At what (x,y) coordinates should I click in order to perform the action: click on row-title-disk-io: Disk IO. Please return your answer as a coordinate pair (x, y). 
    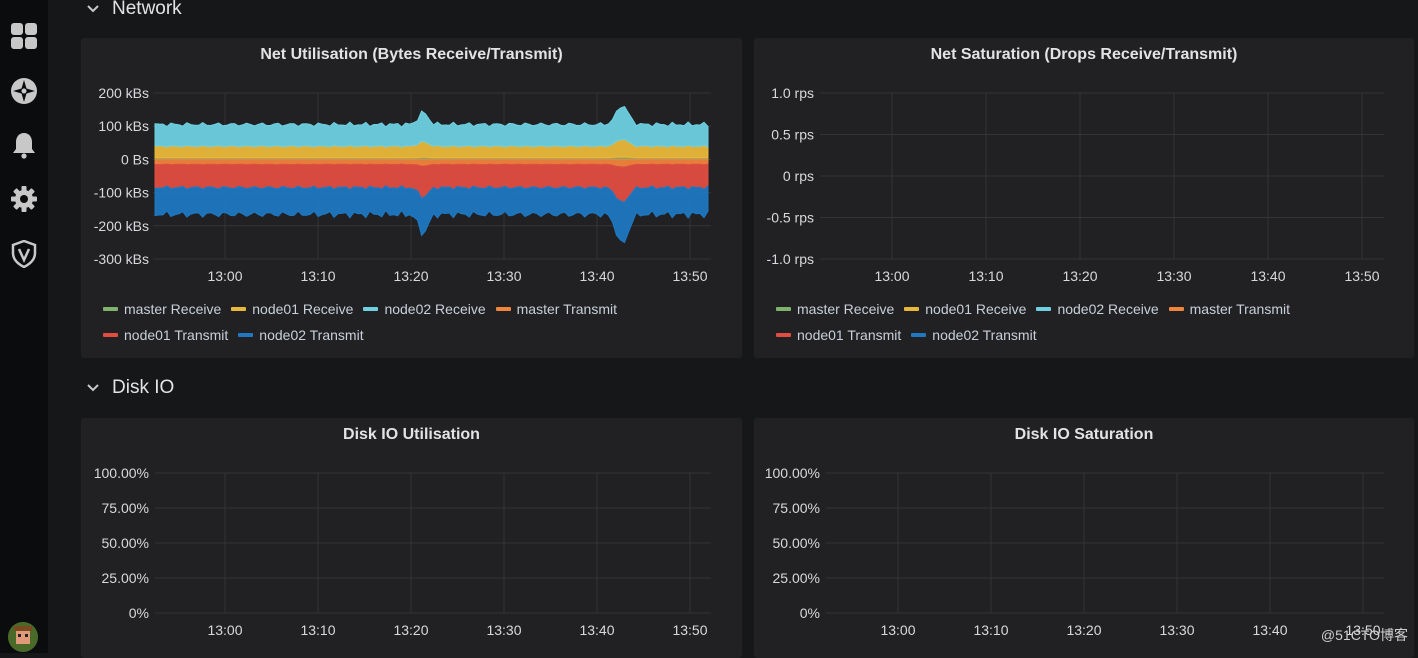
    Looking at the image, I should click on (143, 387).